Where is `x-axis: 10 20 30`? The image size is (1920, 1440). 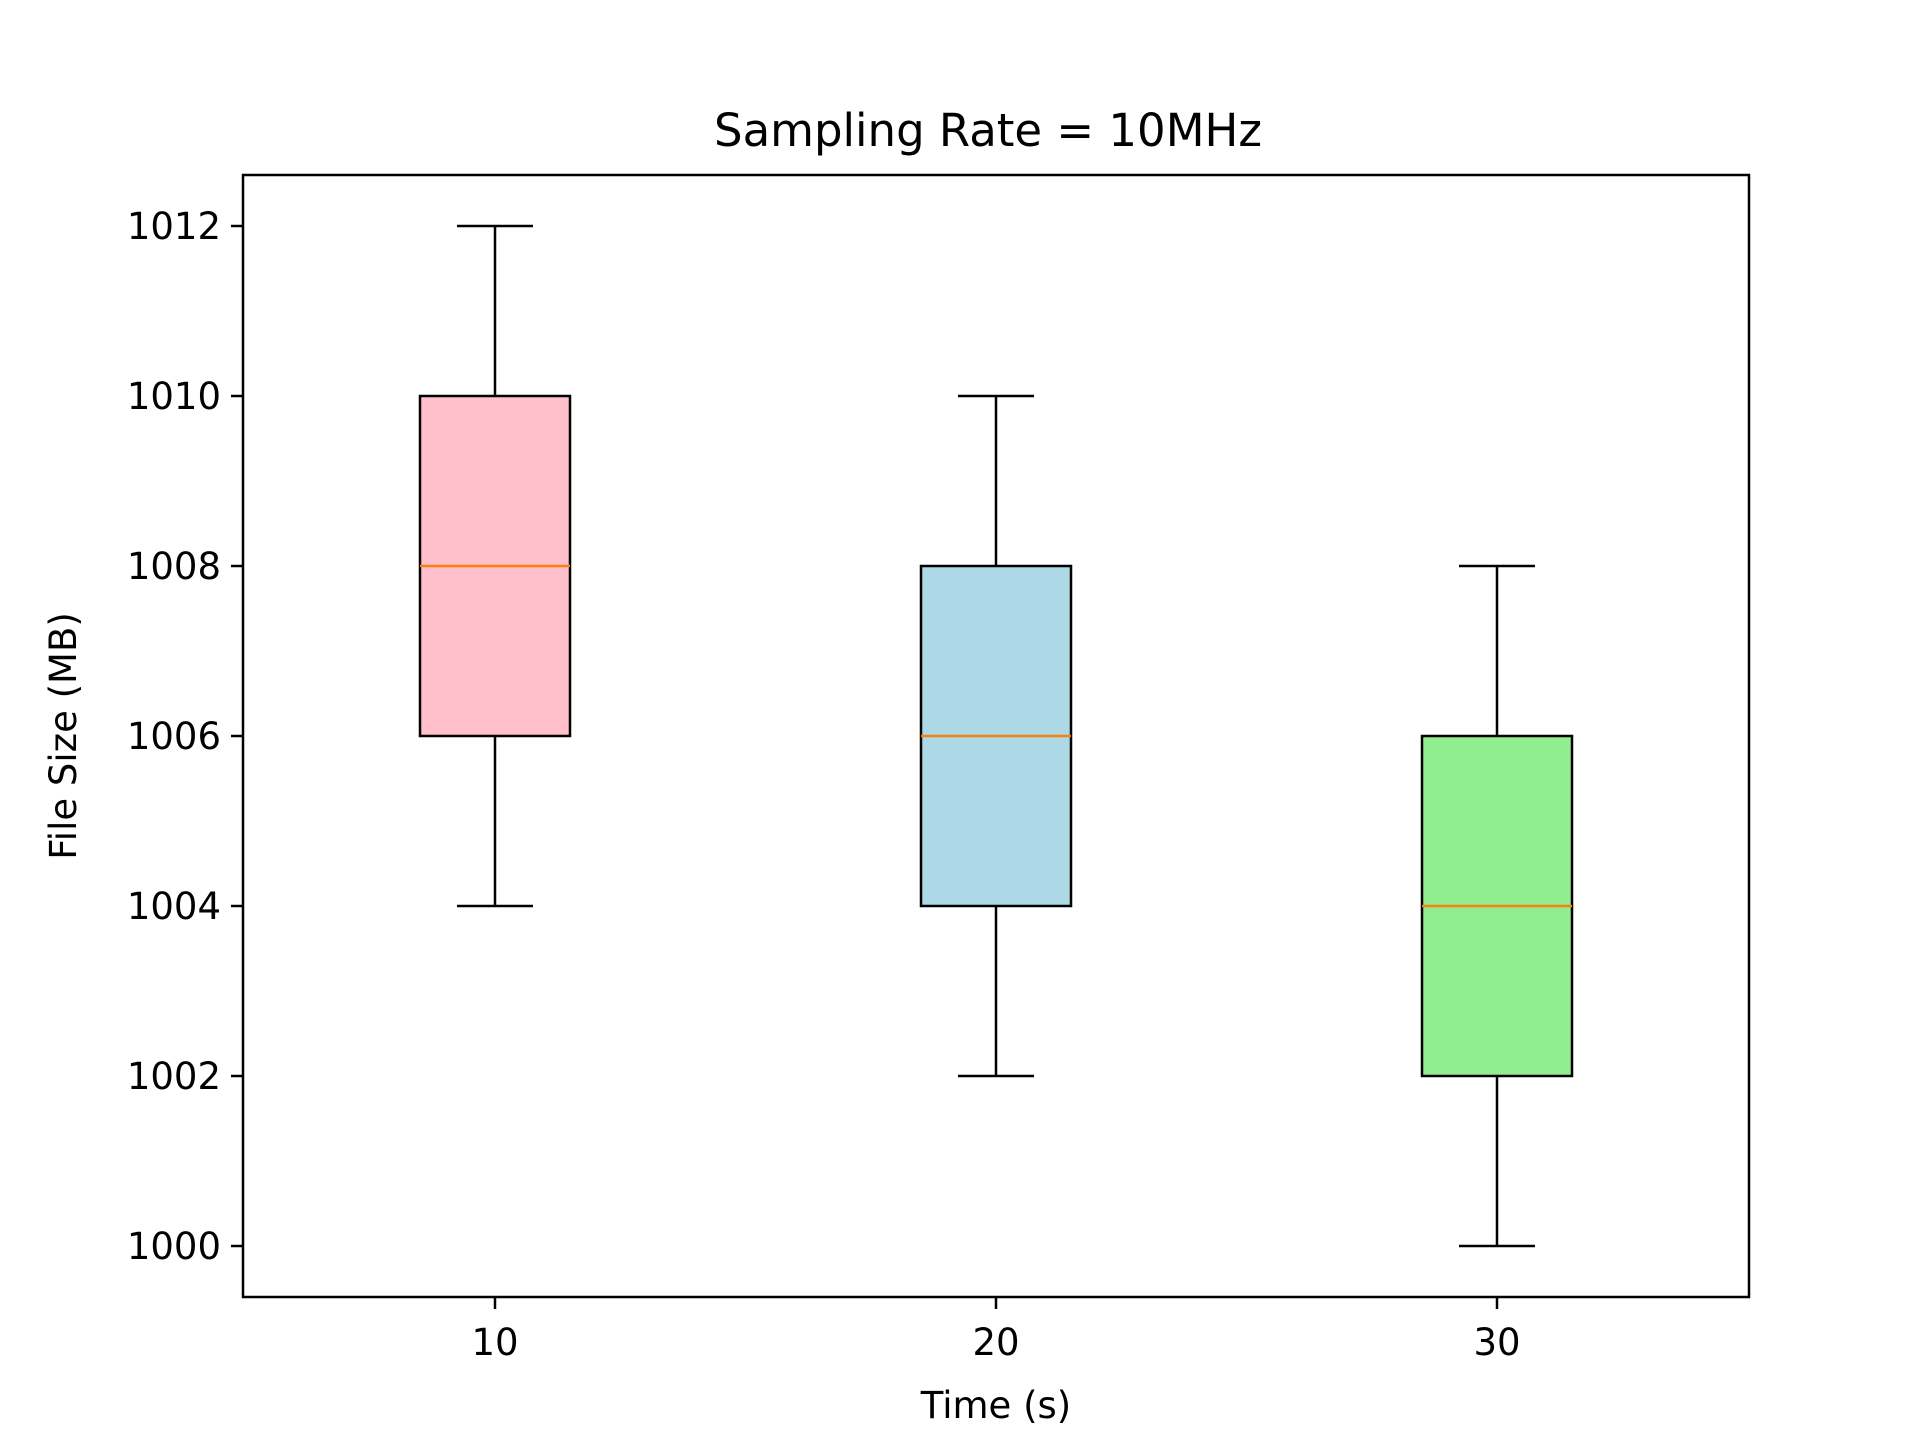 x-axis: 10 20 30 is located at coordinates (996, 1330).